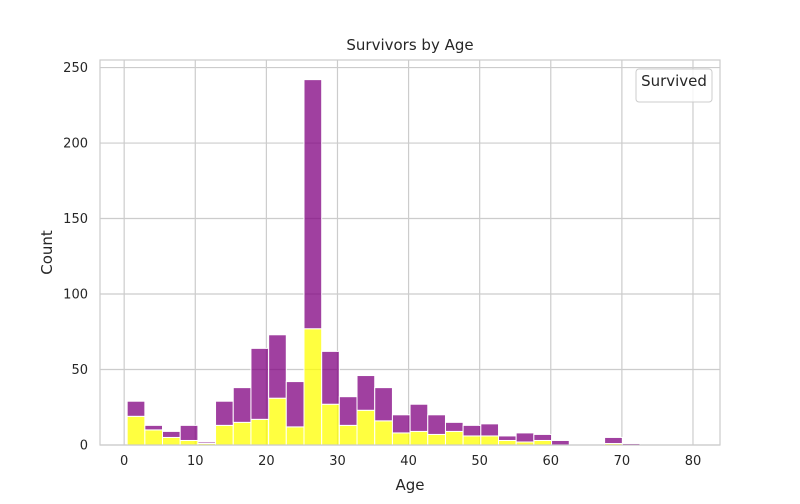 This screenshot has height=504, width=800. Describe the element at coordinates (408, 461) in the screenshot. I see `x-tick-label: 40` at that location.